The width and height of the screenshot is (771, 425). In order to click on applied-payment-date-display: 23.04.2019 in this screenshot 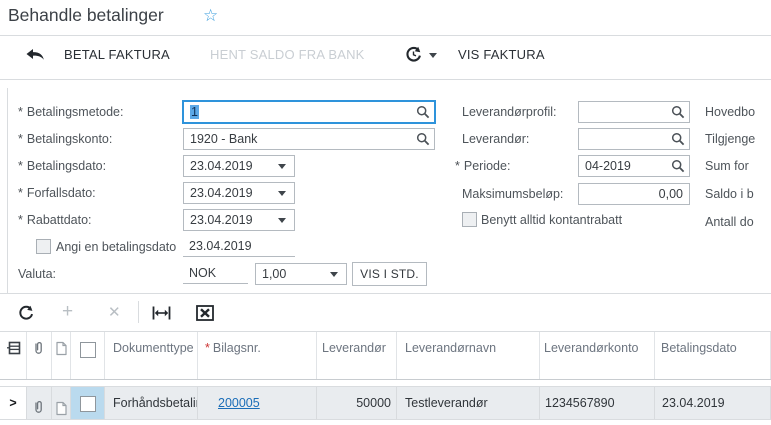, I will do `click(239, 246)`.